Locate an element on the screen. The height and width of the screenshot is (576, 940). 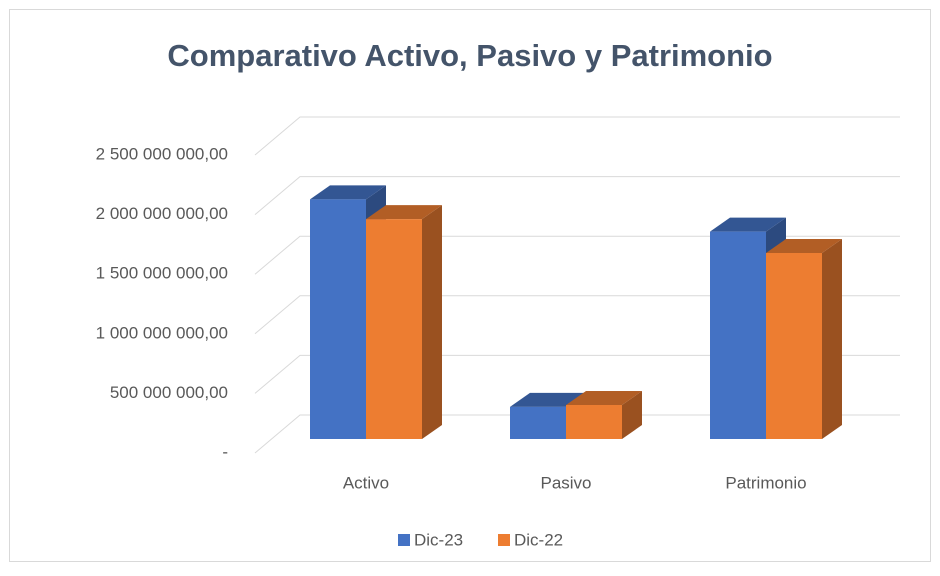
y-tick-label: 500 000 000,00 is located at coordinates (169, 392).